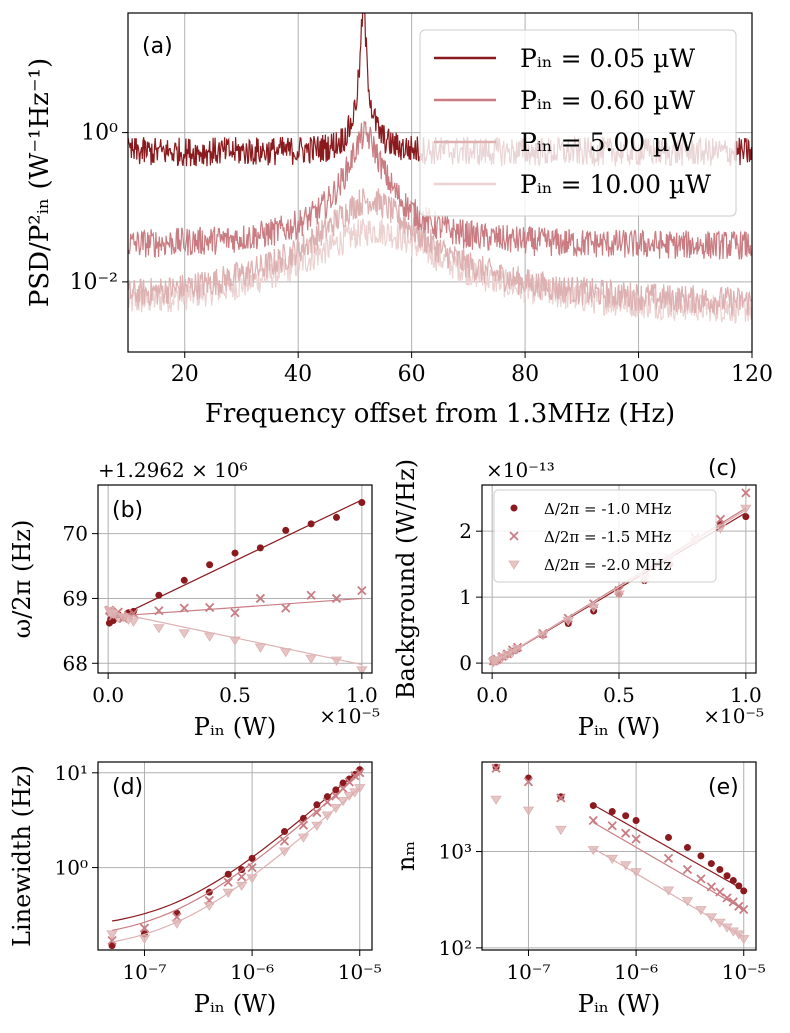 Image resolution: width=790 pixels, height=1033 pixels. Describe the element at coordinates (349, 716) in the screenshot. I see `x-exponent-label: ×10⁻⁵` at that location.